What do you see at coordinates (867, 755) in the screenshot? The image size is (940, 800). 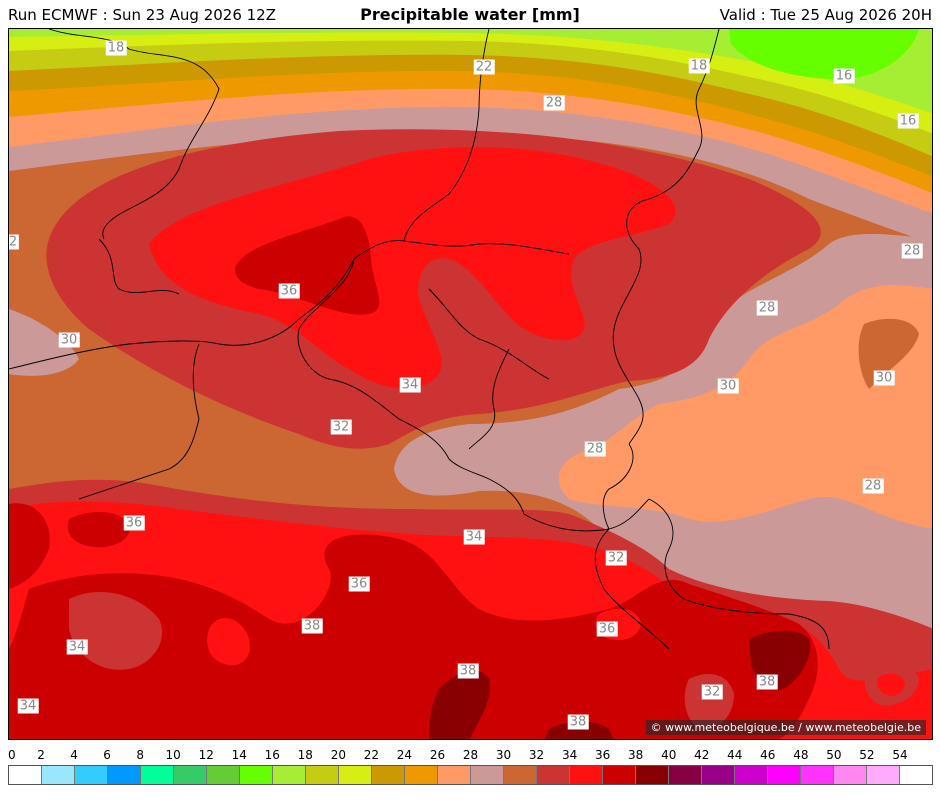 I see `colorscale-tick: 52` at bounding box center [867, 755].